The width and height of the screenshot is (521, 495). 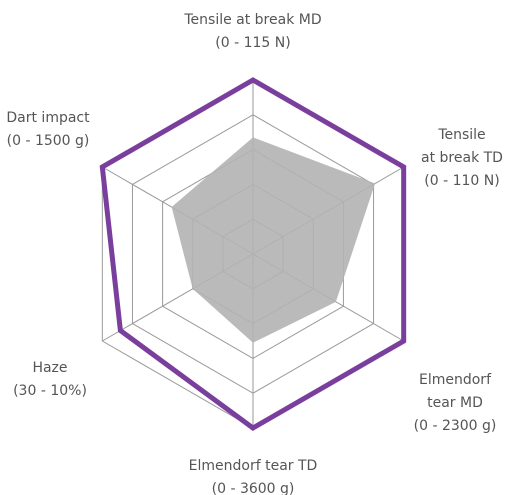 What do you see at coordinates (253, 488) in the screenshot?
I see `axis-label: (0 - 3600 g)` at bounding box center [253, 488].